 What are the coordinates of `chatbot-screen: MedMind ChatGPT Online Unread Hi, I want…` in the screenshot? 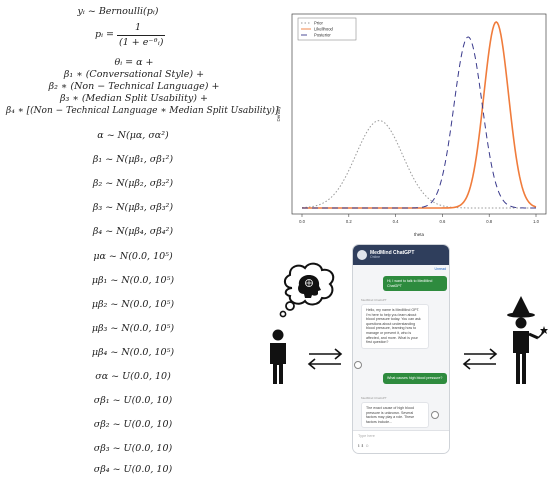 It's located at (401, 349).